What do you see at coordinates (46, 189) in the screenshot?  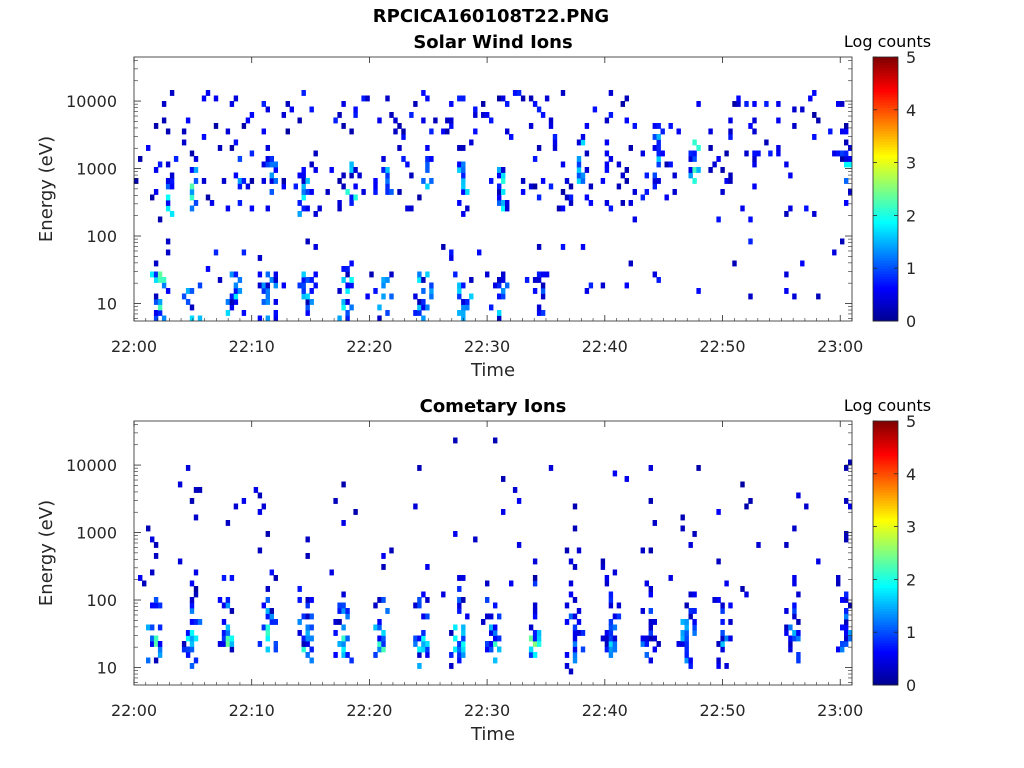 I see `y-axis-label: Energy (eV)` at bounding box center [46, 189].